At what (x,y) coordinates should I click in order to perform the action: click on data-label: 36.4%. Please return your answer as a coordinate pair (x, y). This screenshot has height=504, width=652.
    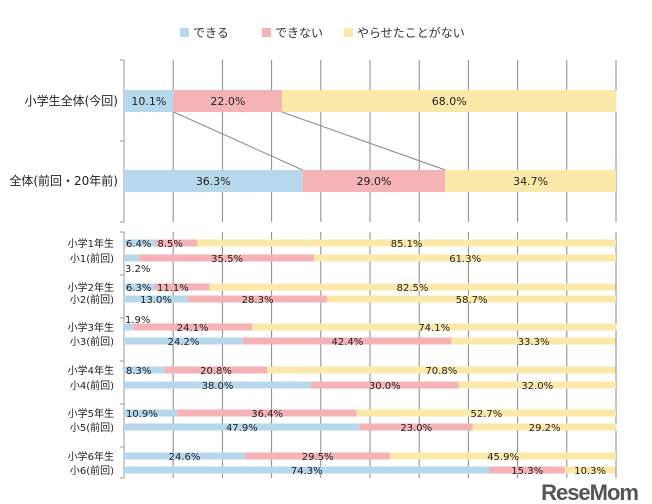
    Looking at the image, I should click on (267, 414).